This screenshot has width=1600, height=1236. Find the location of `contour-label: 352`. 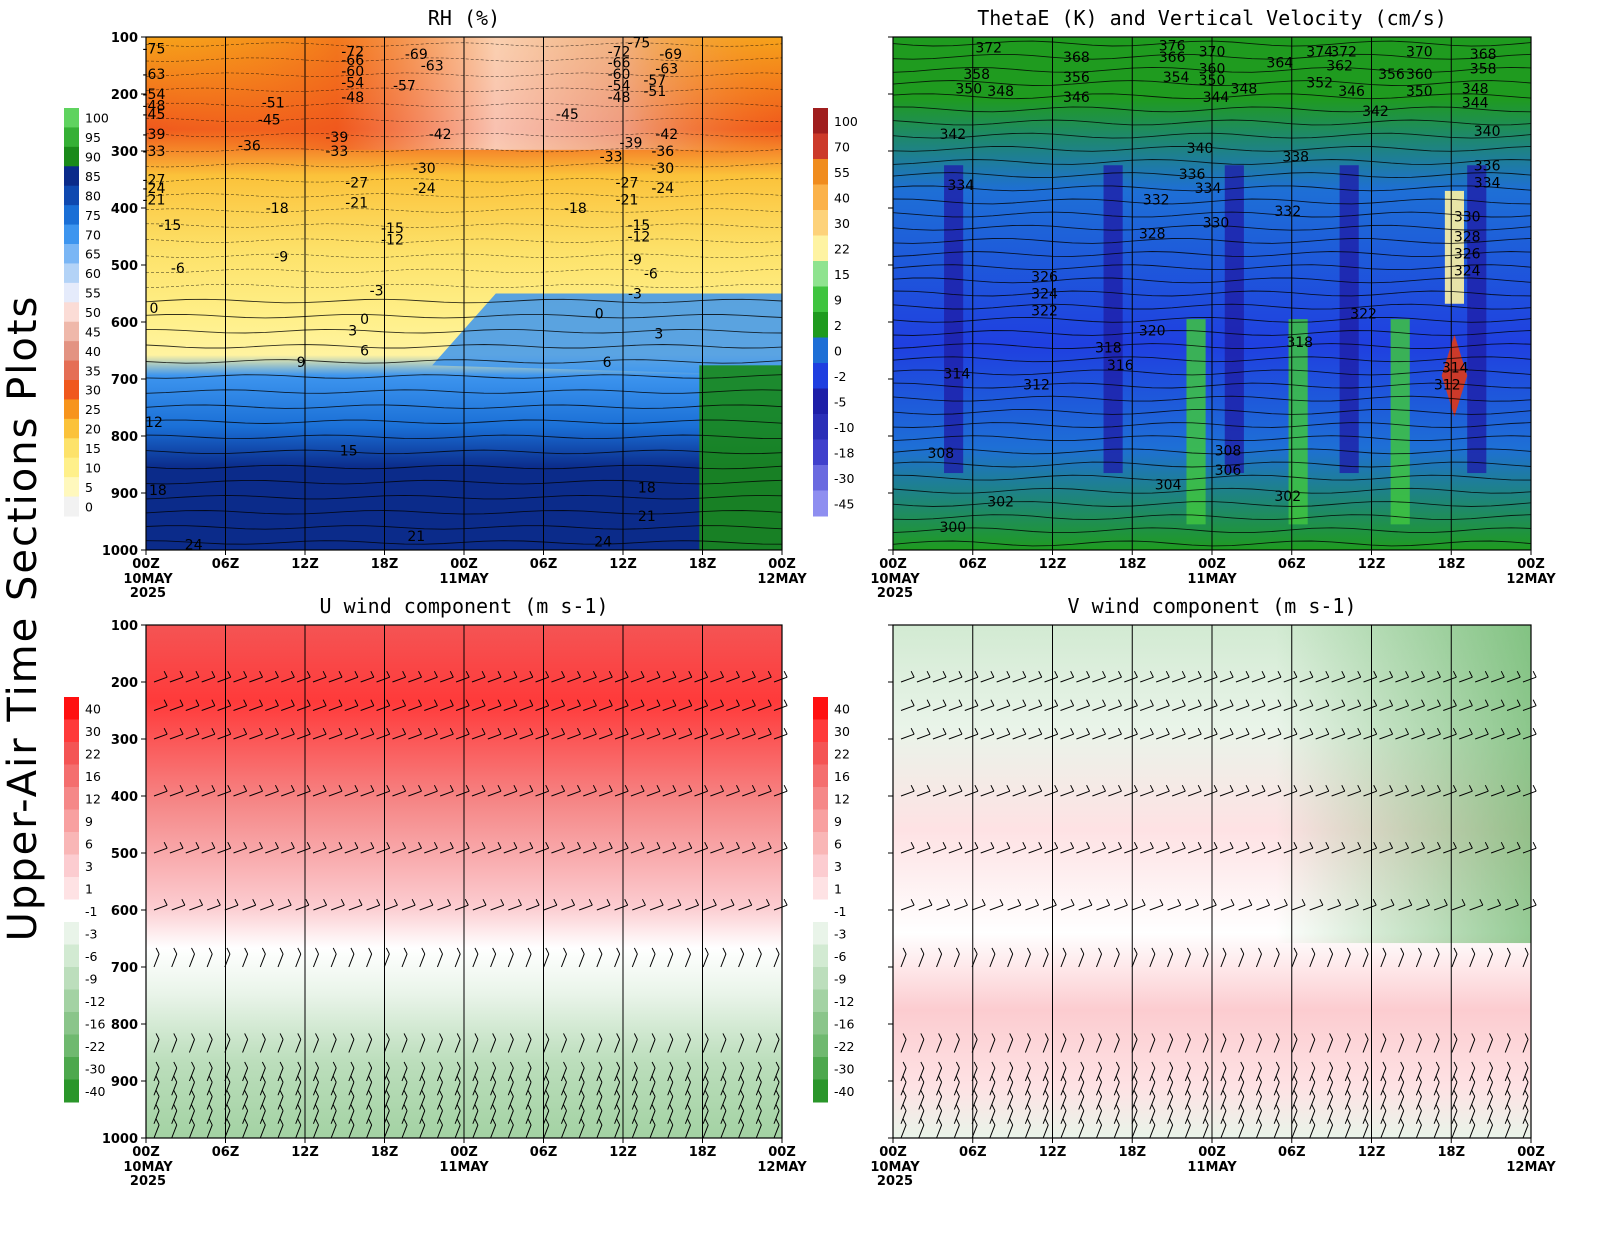

contour-label: 352 is located at coordinates (1319, 84).